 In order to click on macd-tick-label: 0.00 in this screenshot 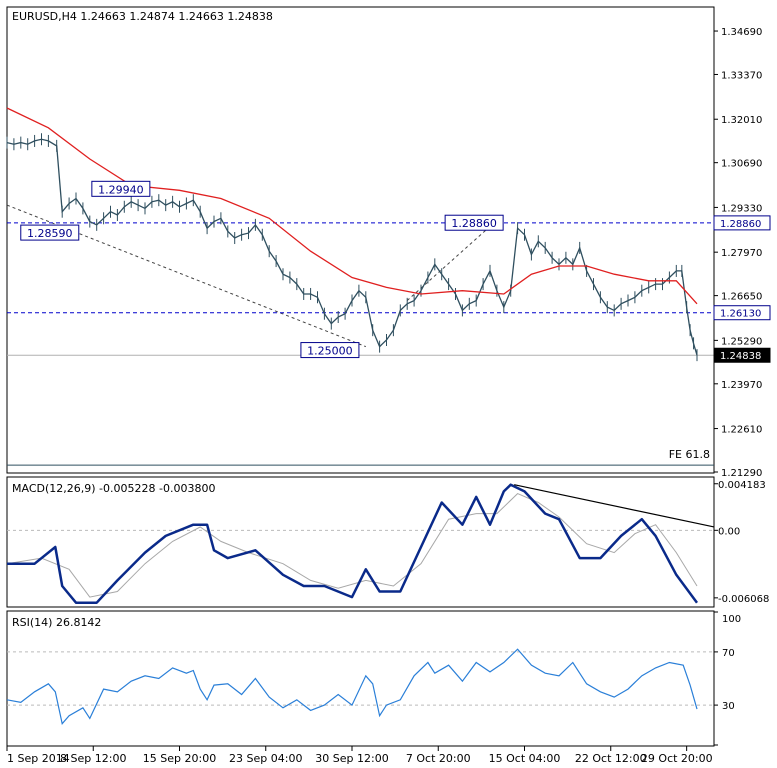, I will do `click(729, 531)`.